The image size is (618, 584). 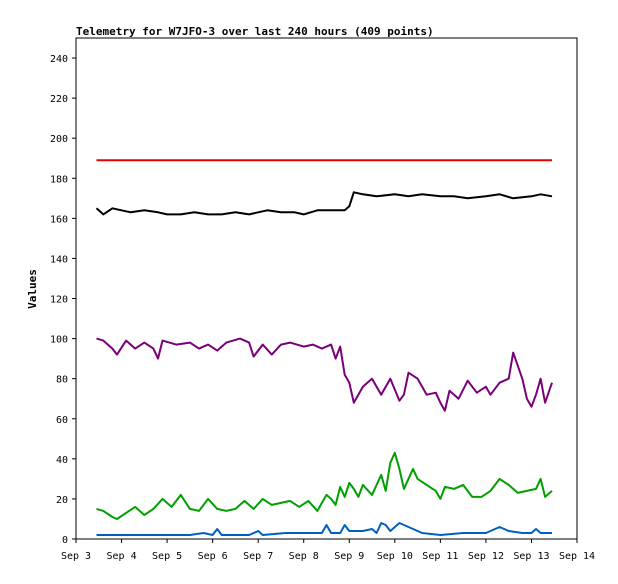 I want to click on x-tick-label: Sep 4, so click(x=121, y=556).